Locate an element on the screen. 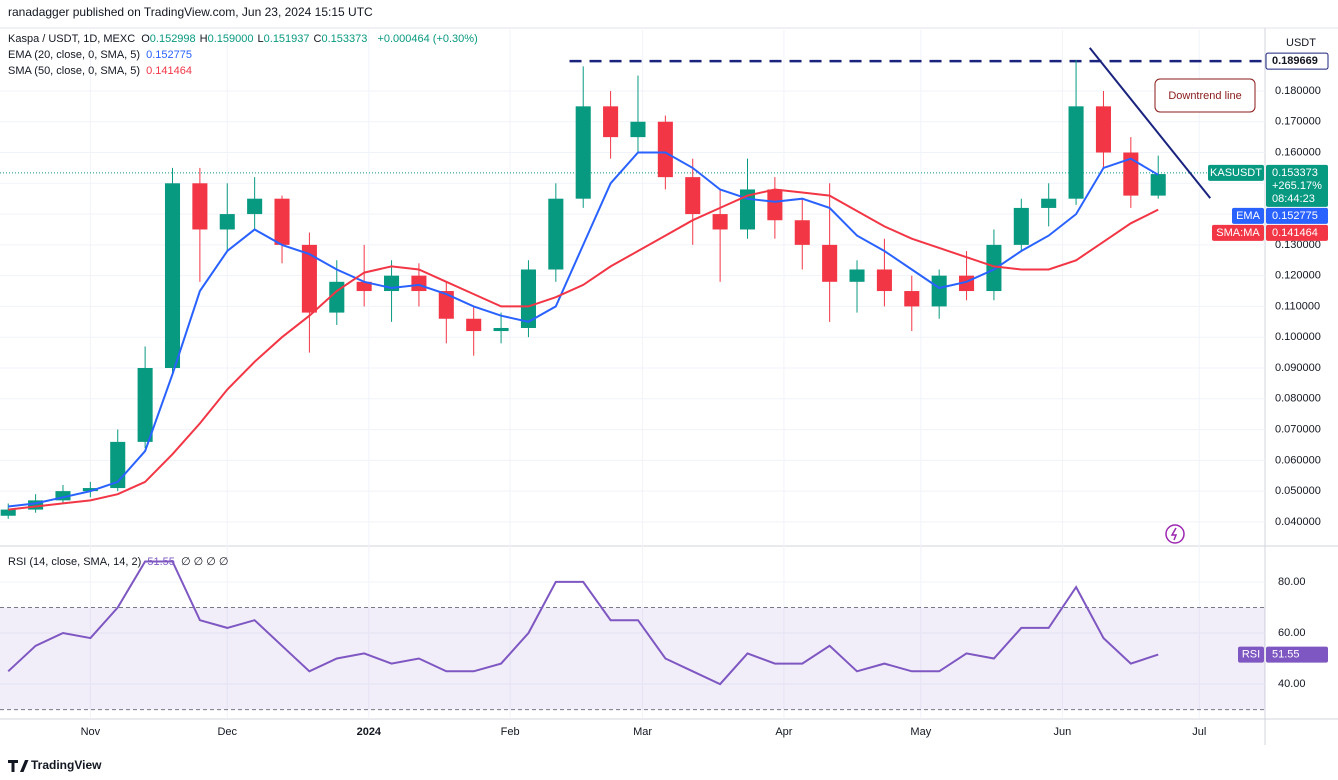 Image resolution: width=1338 pixels, height=780 pixels. rsi-tick-label: 40.00 is located at coordinates (1292, 684).